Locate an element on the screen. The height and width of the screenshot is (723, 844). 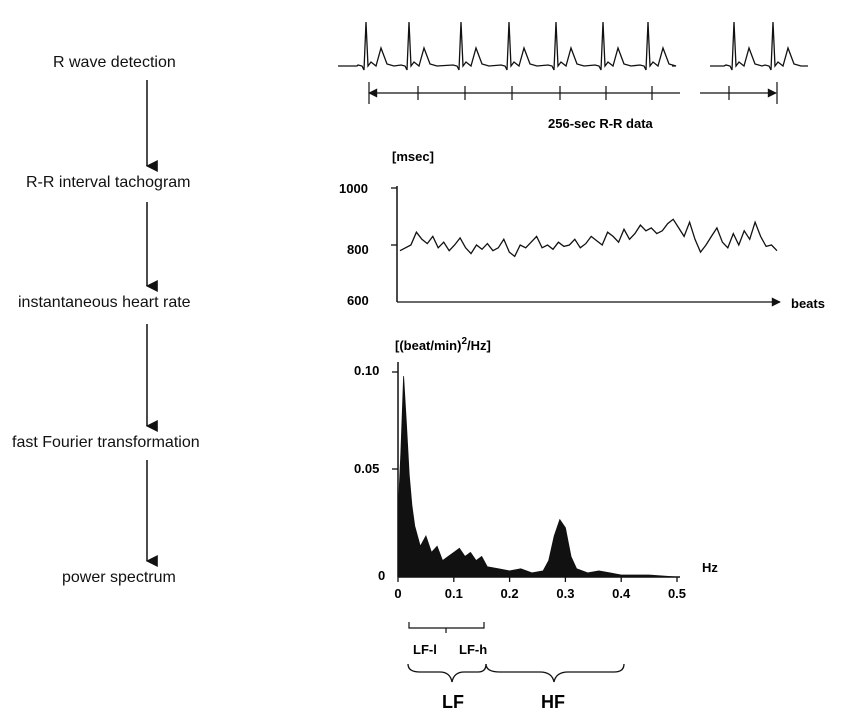
spectrum-unit: [(beat/min)2/Hz] is located at coordinates (443, 344).